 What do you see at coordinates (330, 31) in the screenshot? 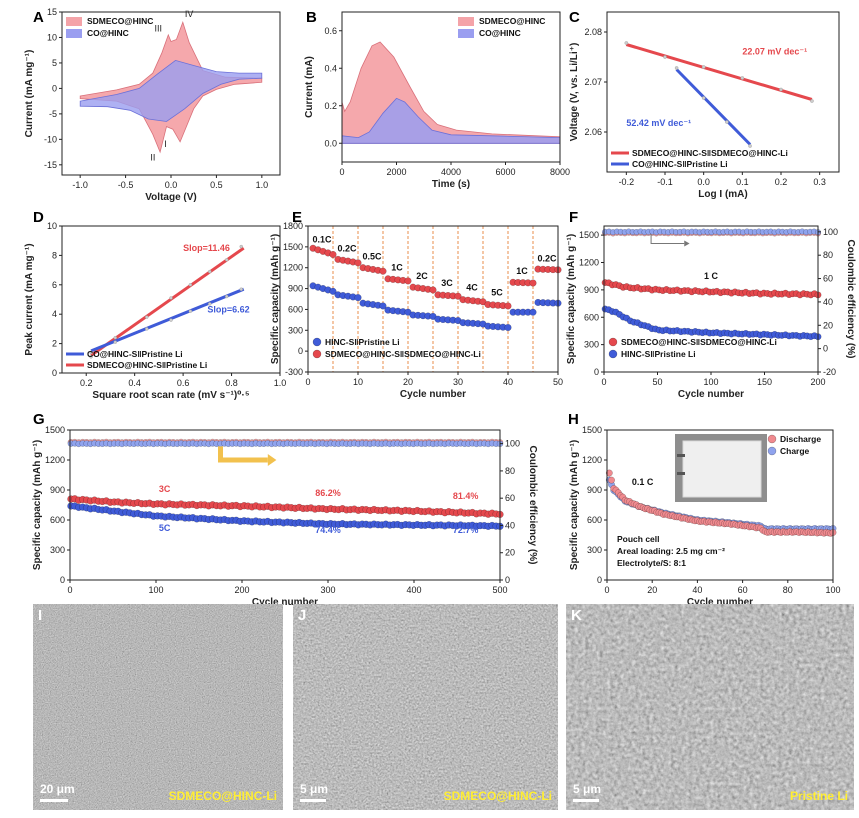
I see `y-tick-label: 0.6` at bounding box center [330, 31].